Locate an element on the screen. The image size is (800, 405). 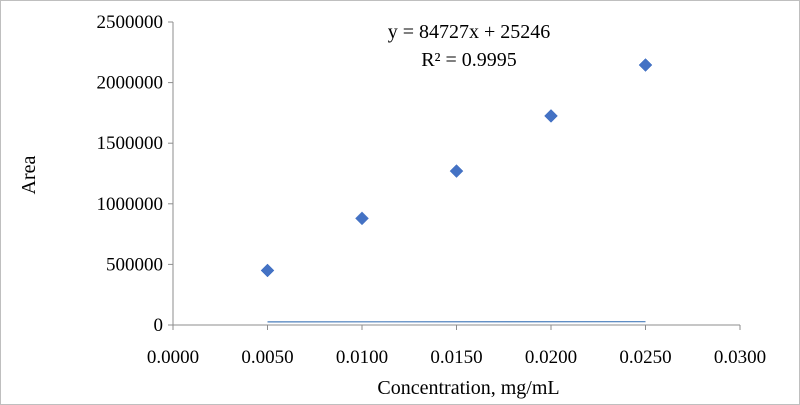
y-tick-label: 2500000 is located at coordinates (130, 22).